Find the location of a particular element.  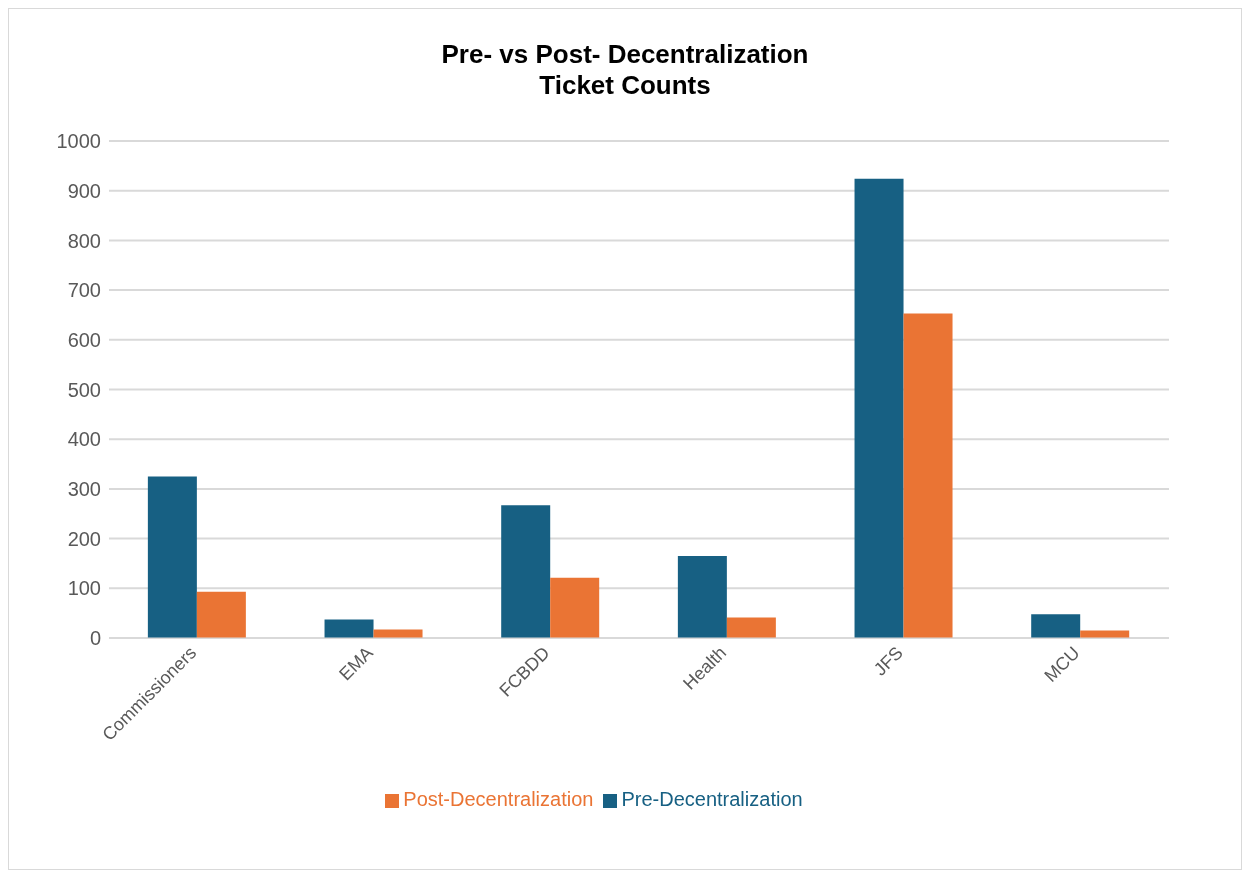

y-tick-label: 100 is located at coordinates (84, 588).